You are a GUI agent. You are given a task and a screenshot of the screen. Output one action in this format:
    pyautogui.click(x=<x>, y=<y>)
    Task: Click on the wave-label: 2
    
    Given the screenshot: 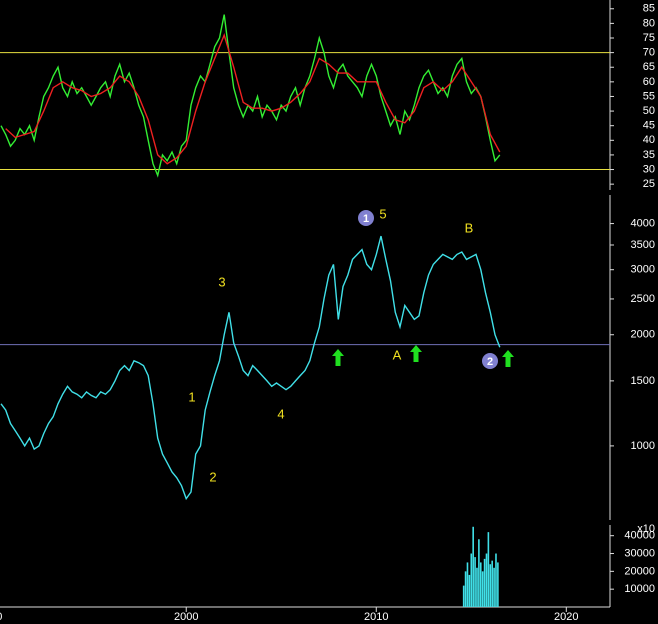 What is the action you would take?
    pyautogui.click(x=212, y=476)
    